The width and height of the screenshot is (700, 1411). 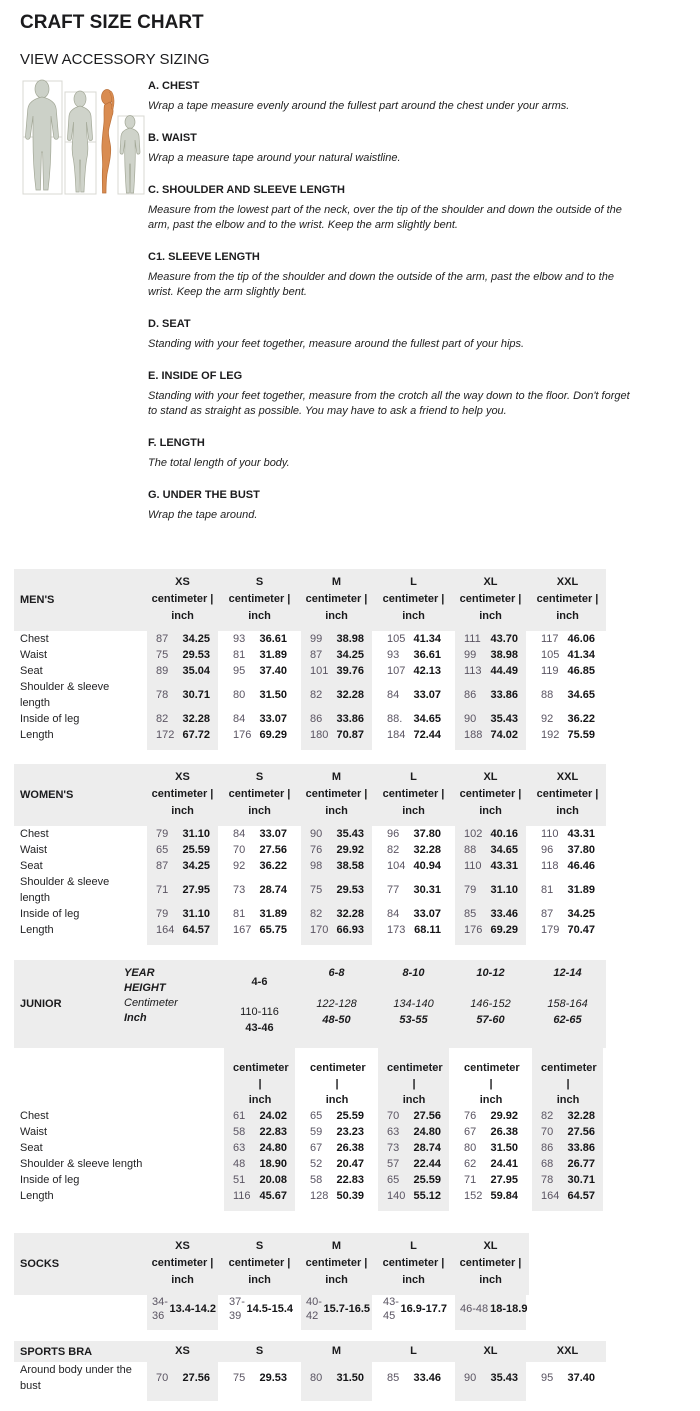 I want to click on value-cell-inner: 59 23.23, so click(x=336, y=1132).